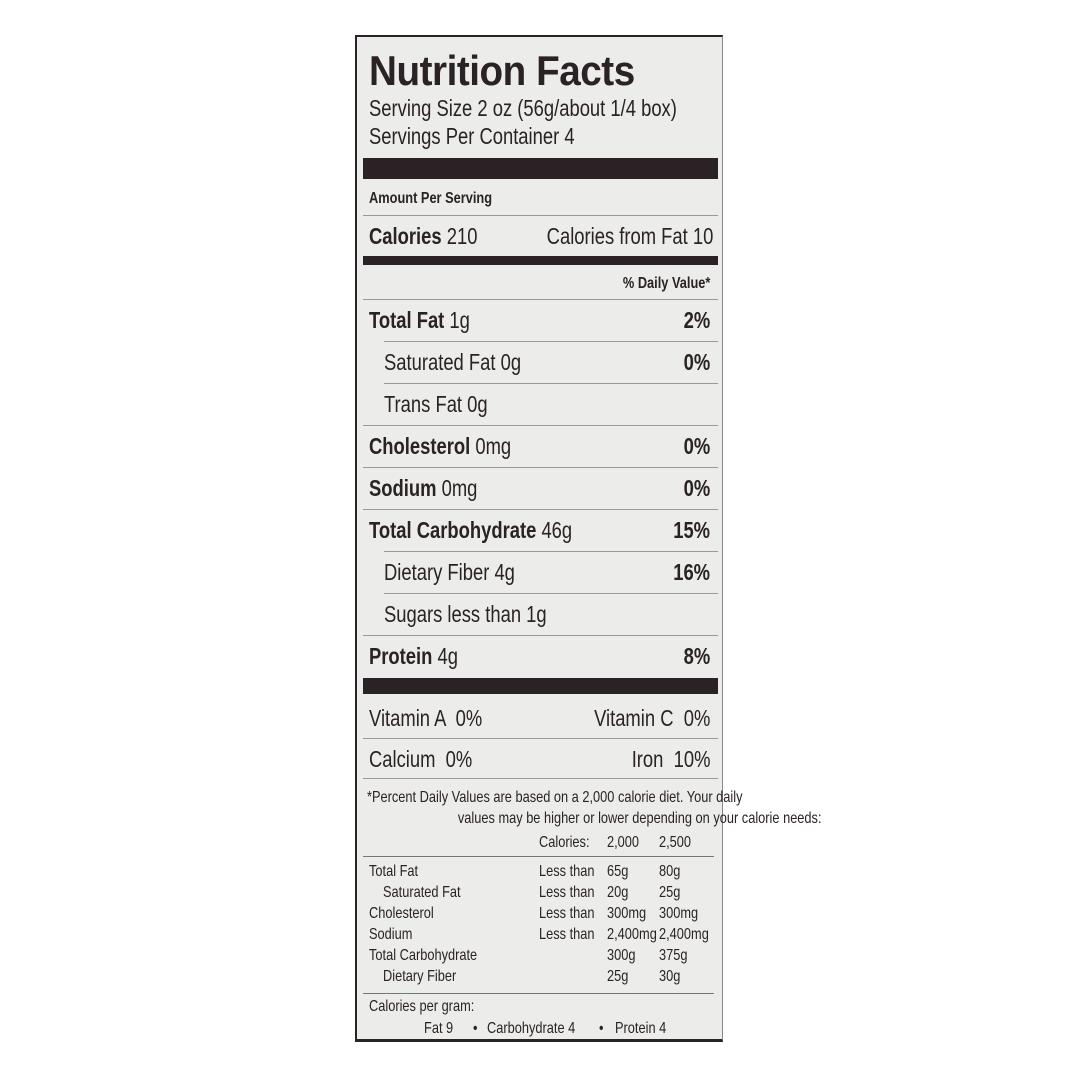 The width and height of the screenshot is (1080, 1080). What do you see at coordinates (666, 283) in the screenshot?
I see `daily-value-header: % Daily Value*` at bounding box center [666, 283].